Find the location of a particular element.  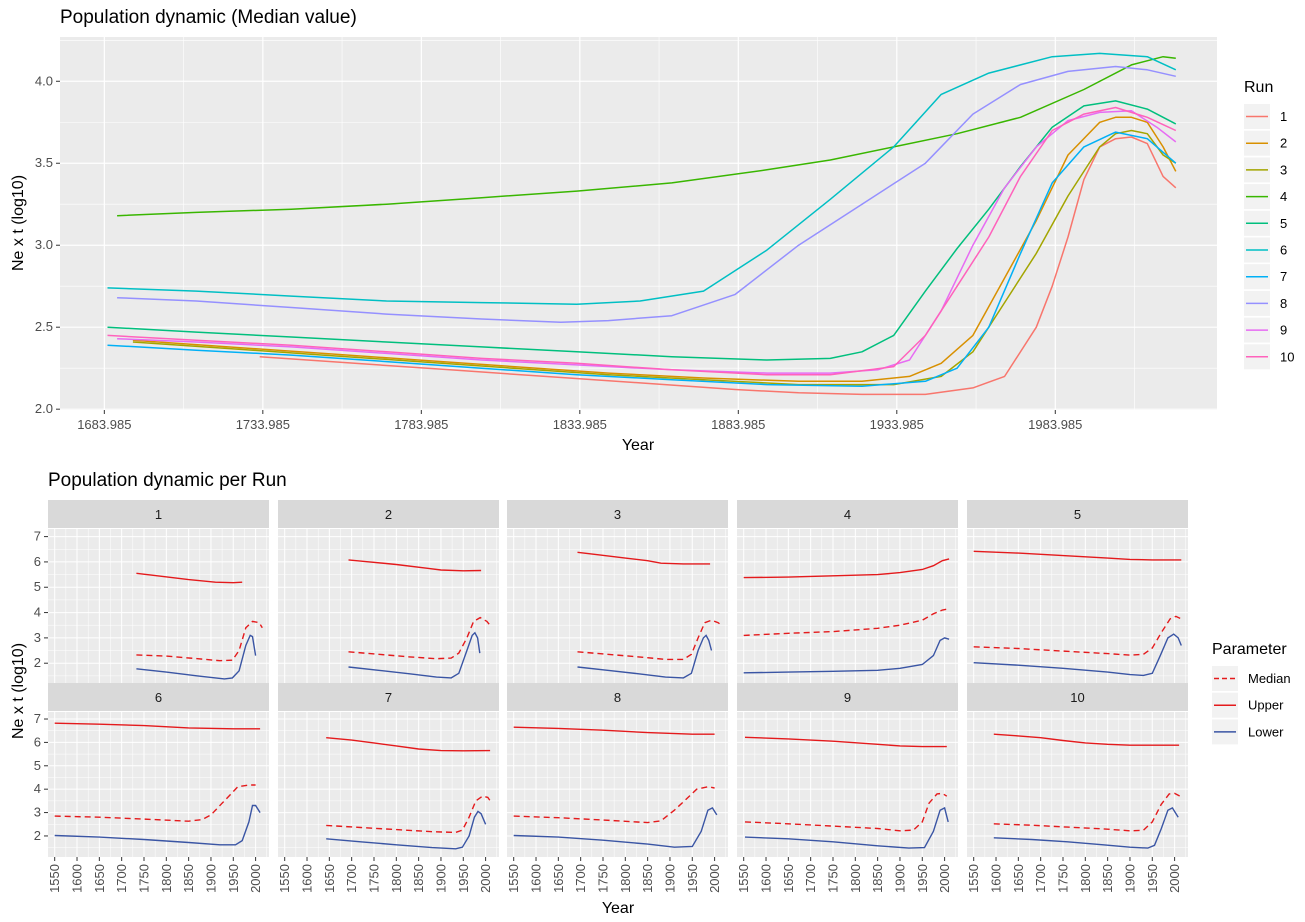

parameter-legend-label: Median is located at coordinates (1269, 678).